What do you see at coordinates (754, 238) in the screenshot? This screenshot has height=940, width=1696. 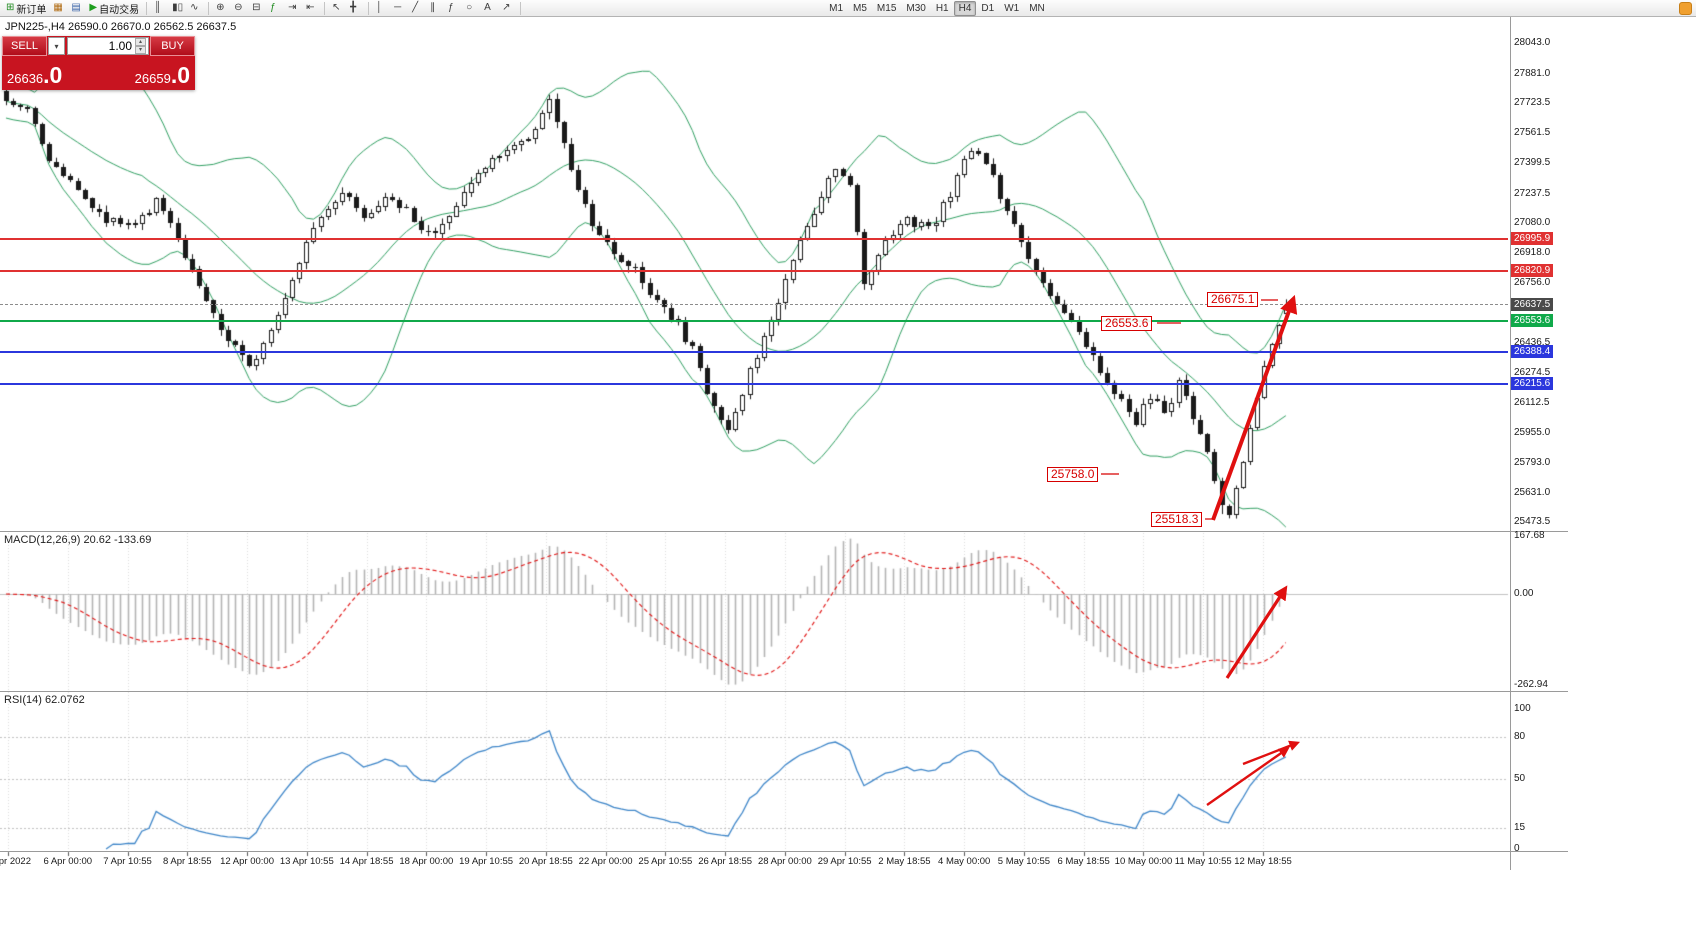 I see `horizontal-line-resistance-upper` at bounding box center [754, 238].